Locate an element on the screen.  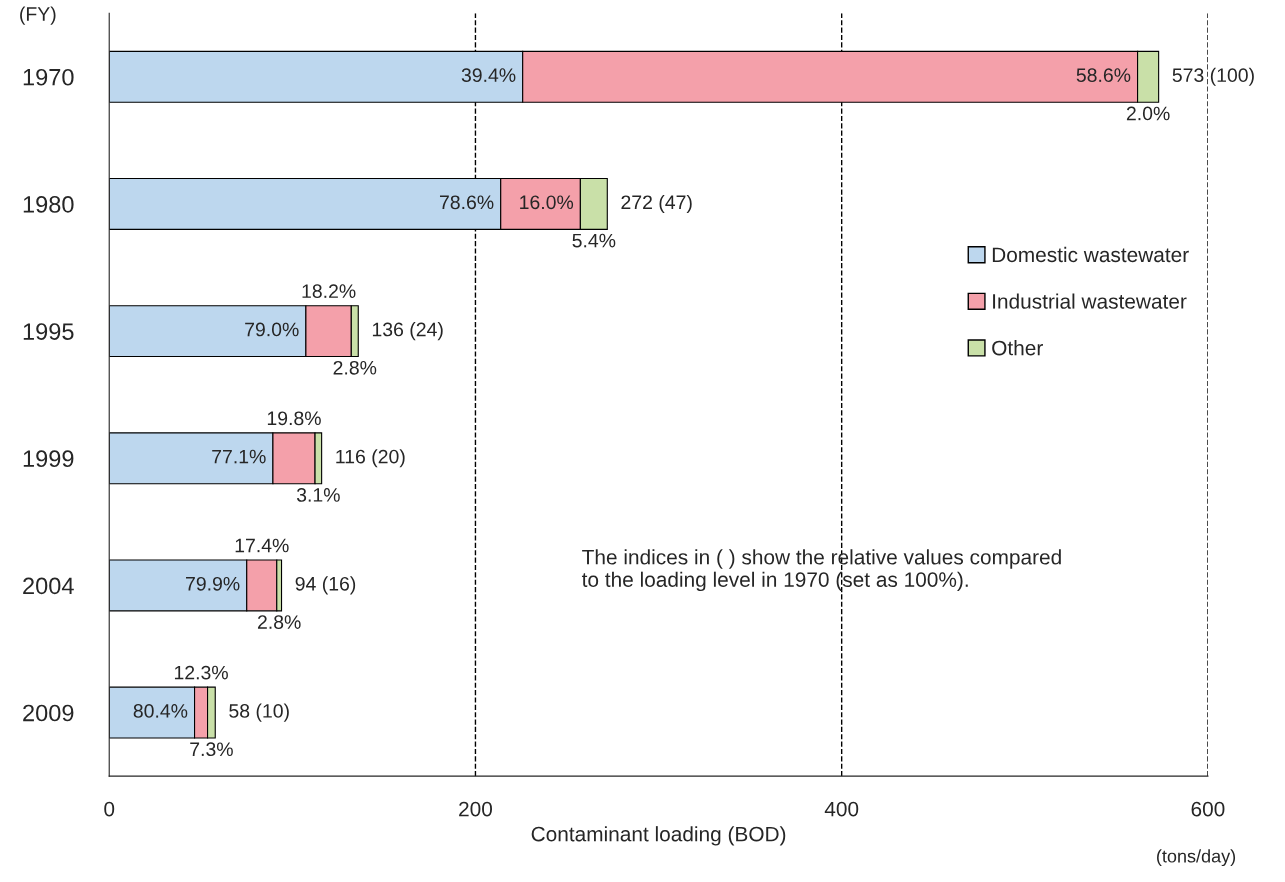
total-label: 136 (24) is located at coordinates (407, 331).